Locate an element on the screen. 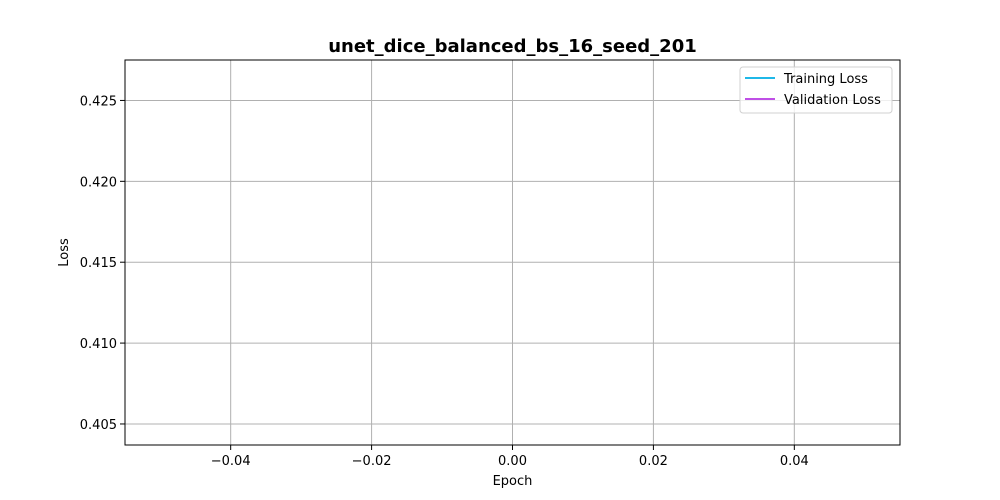 The image size is (1000, 500). y-tick-label: 0.415 is located at coordinates (98, 263).